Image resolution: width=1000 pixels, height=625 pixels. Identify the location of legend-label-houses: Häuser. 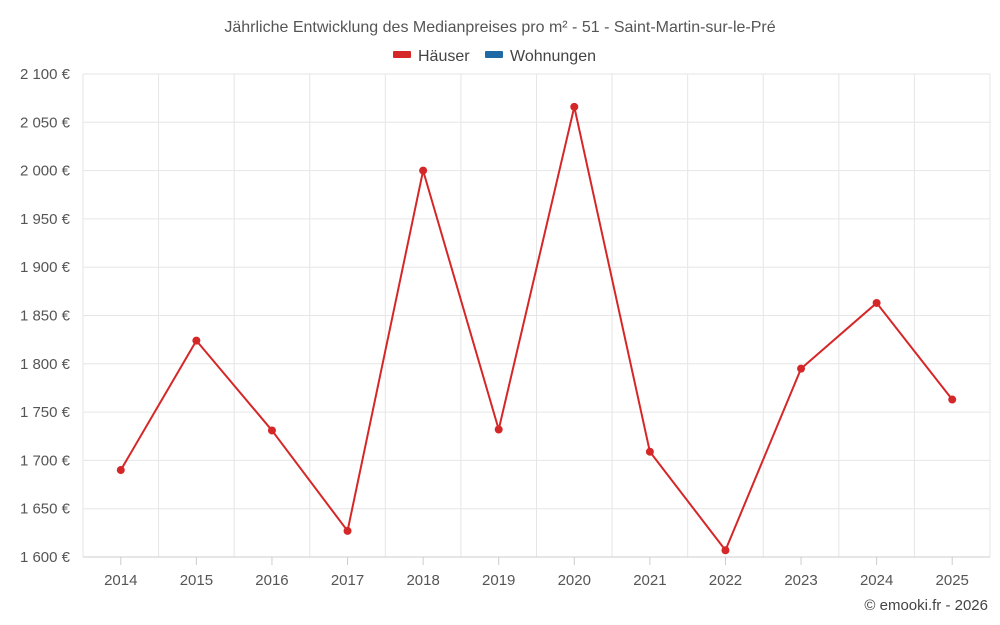
(444, 56).